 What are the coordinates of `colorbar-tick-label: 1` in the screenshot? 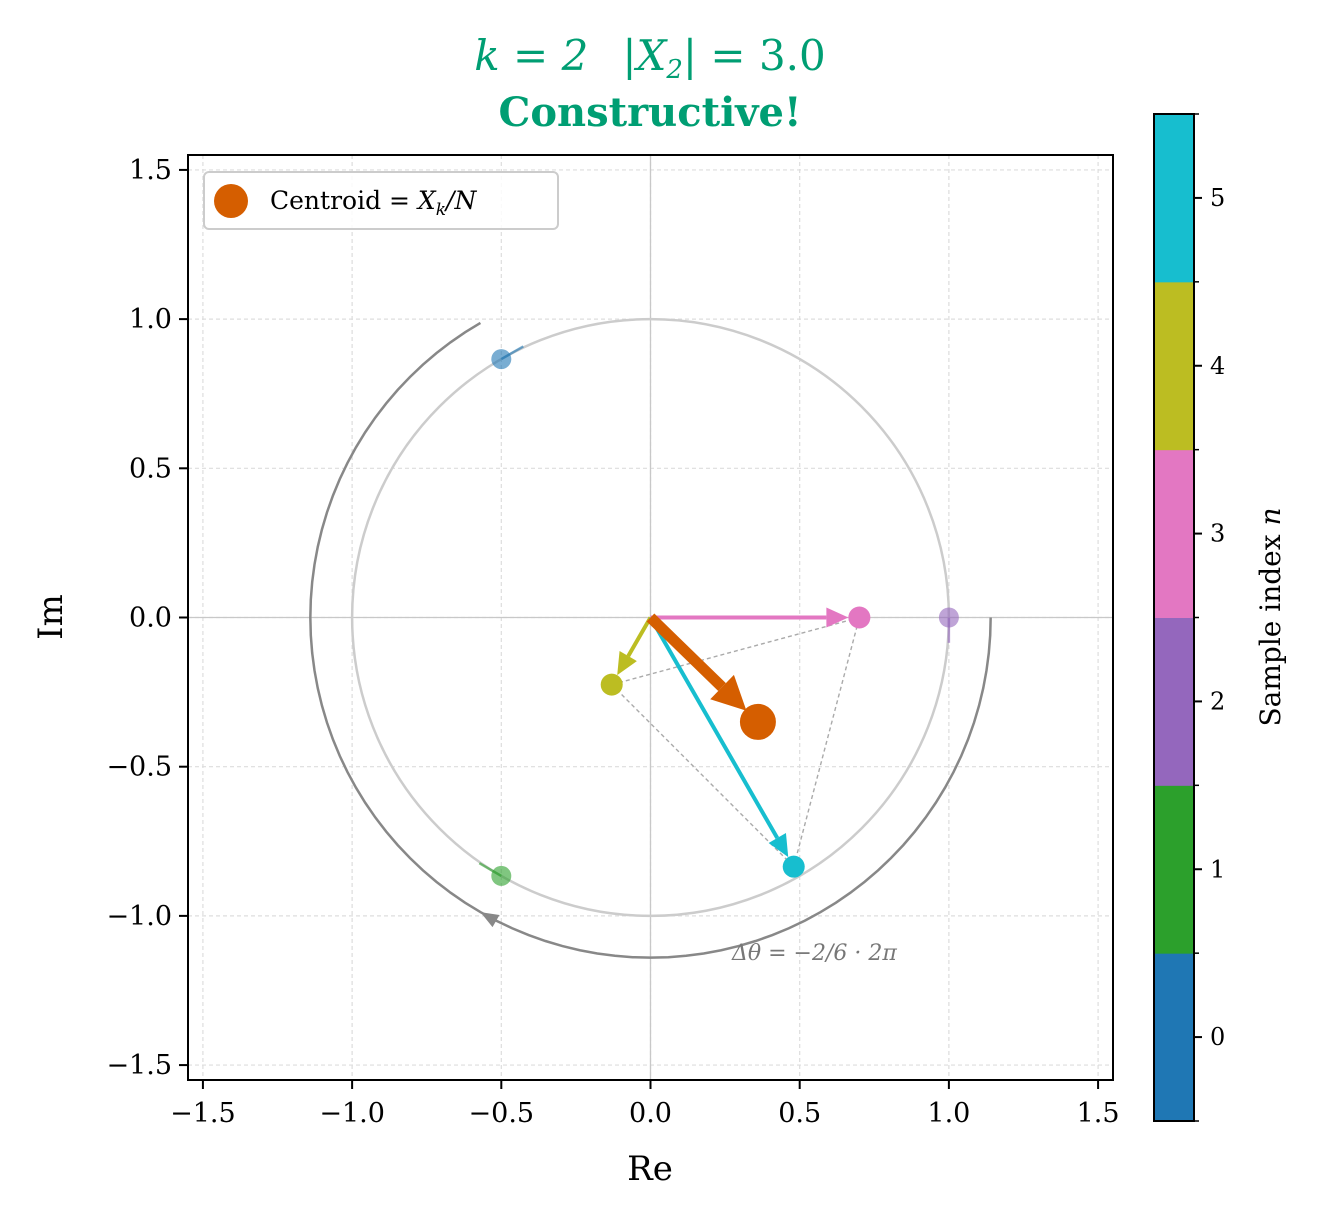 It's located at (1217, 869).